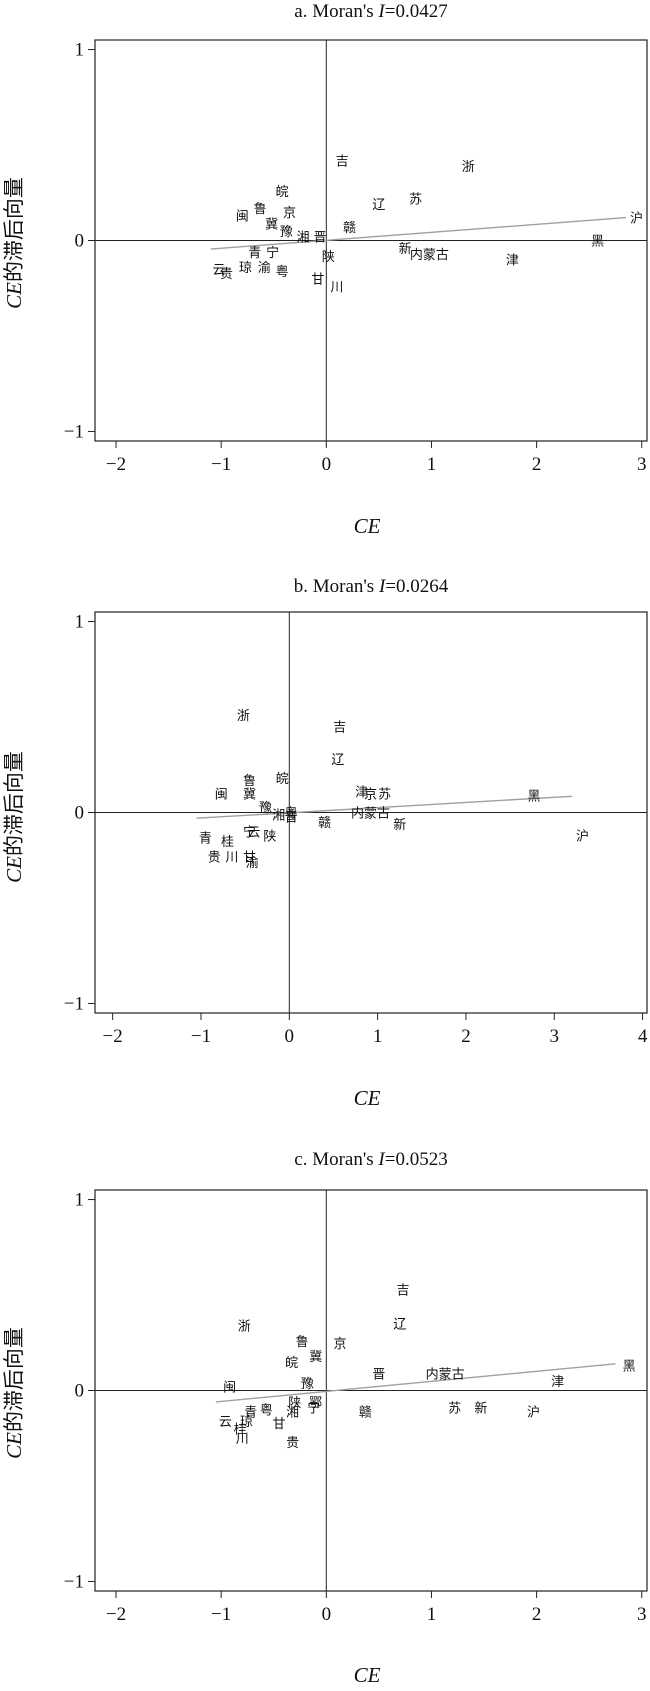 Image resolution: width=650 pixels, height=1691 pixels. What do you see at coordinates (416, 11) in the screenshot?
I see `chart-title-value: =0.0427` at bounding box center [416, 11].